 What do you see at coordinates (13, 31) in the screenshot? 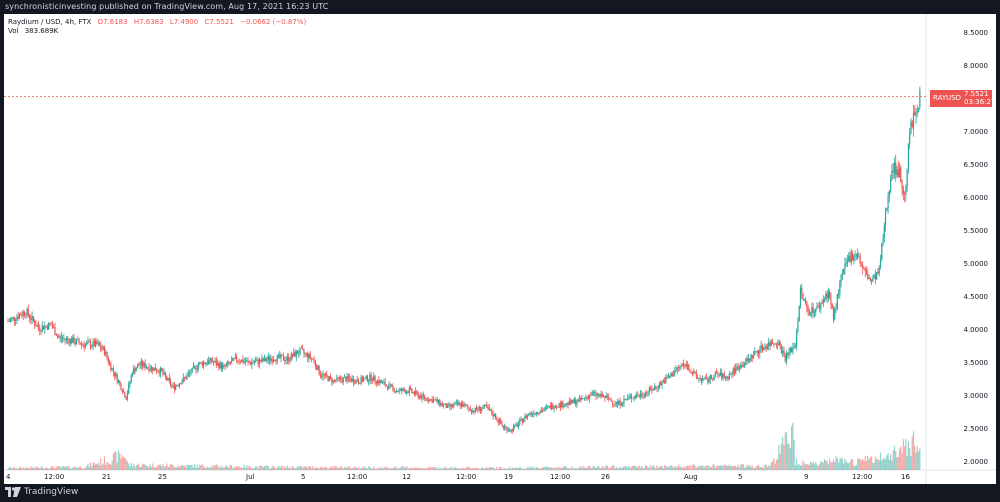
I see `volume-label: Vol` at bounding box center [13, 31].